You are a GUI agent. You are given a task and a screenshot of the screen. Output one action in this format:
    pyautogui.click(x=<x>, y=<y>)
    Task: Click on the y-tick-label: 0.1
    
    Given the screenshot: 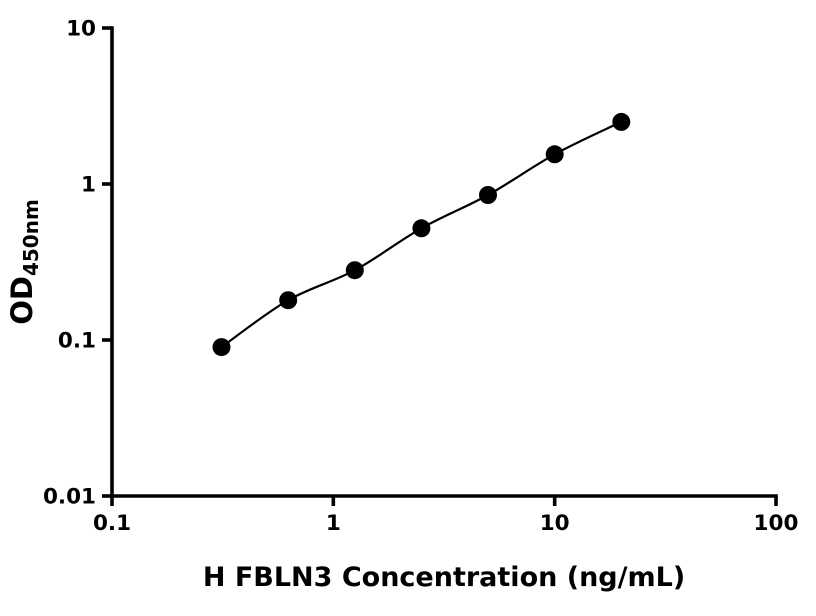 What is the action you would take?
    pyautogui.click(x=77, y=341)
    